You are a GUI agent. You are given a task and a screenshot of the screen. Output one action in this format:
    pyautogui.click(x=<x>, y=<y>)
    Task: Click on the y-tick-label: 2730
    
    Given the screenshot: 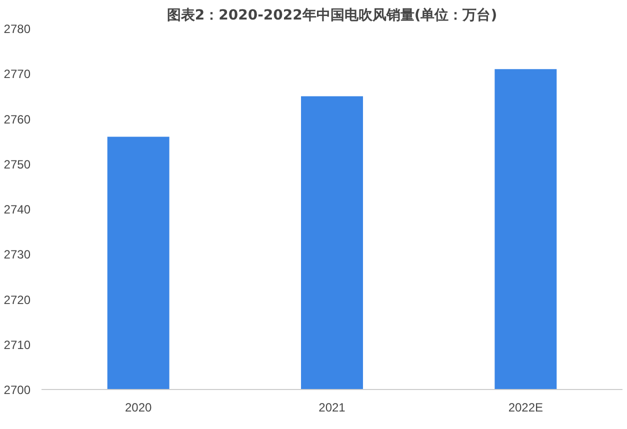 What is the action you would take?
    pyautogui.click(x=17, y=255)
    